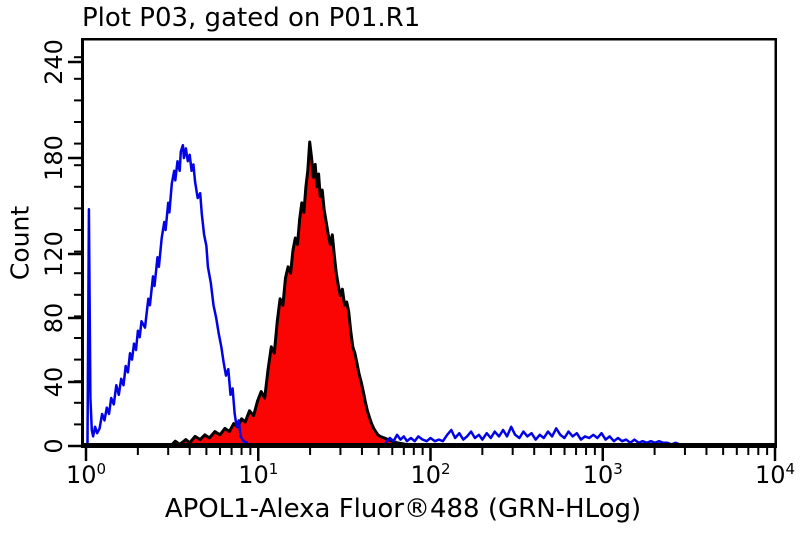 The height and width of the screenshot is (538, 800). I want to click on y-tick-label: 0, so click(54, 446).